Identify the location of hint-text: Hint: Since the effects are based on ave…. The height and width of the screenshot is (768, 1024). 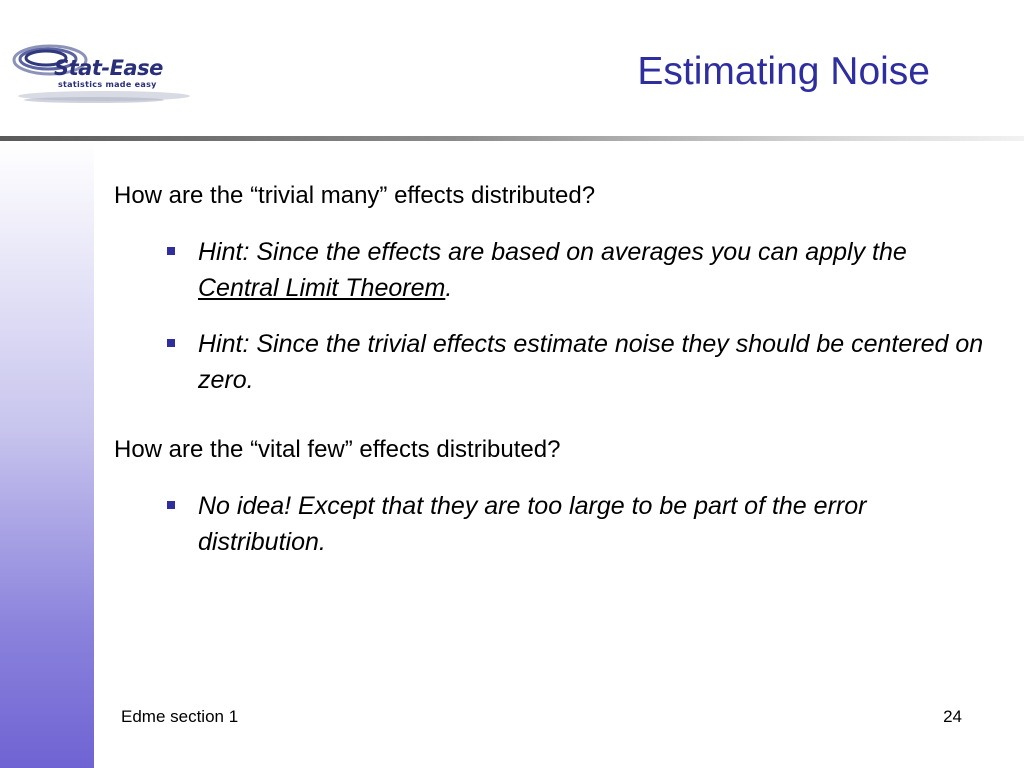
(552, 252).